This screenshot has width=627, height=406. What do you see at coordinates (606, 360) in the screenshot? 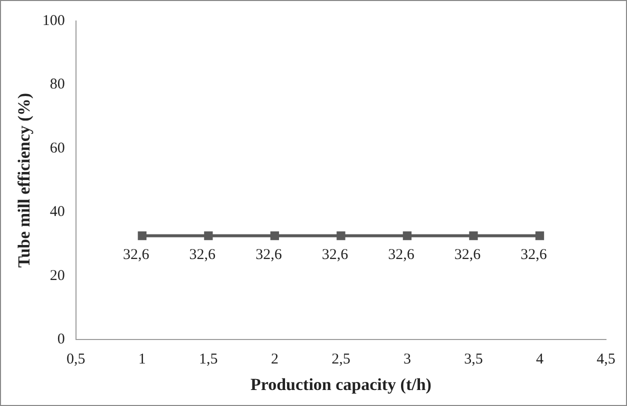
I see `x-tick-label: 4,5` at bounding box center [606, 360].